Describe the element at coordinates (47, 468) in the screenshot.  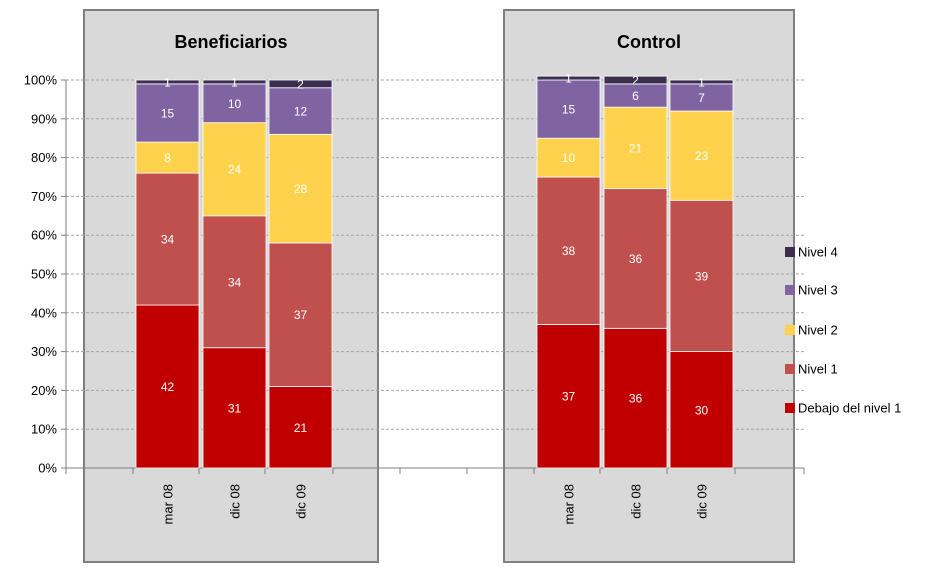
I see `y-tick-label: 0%` at that location.